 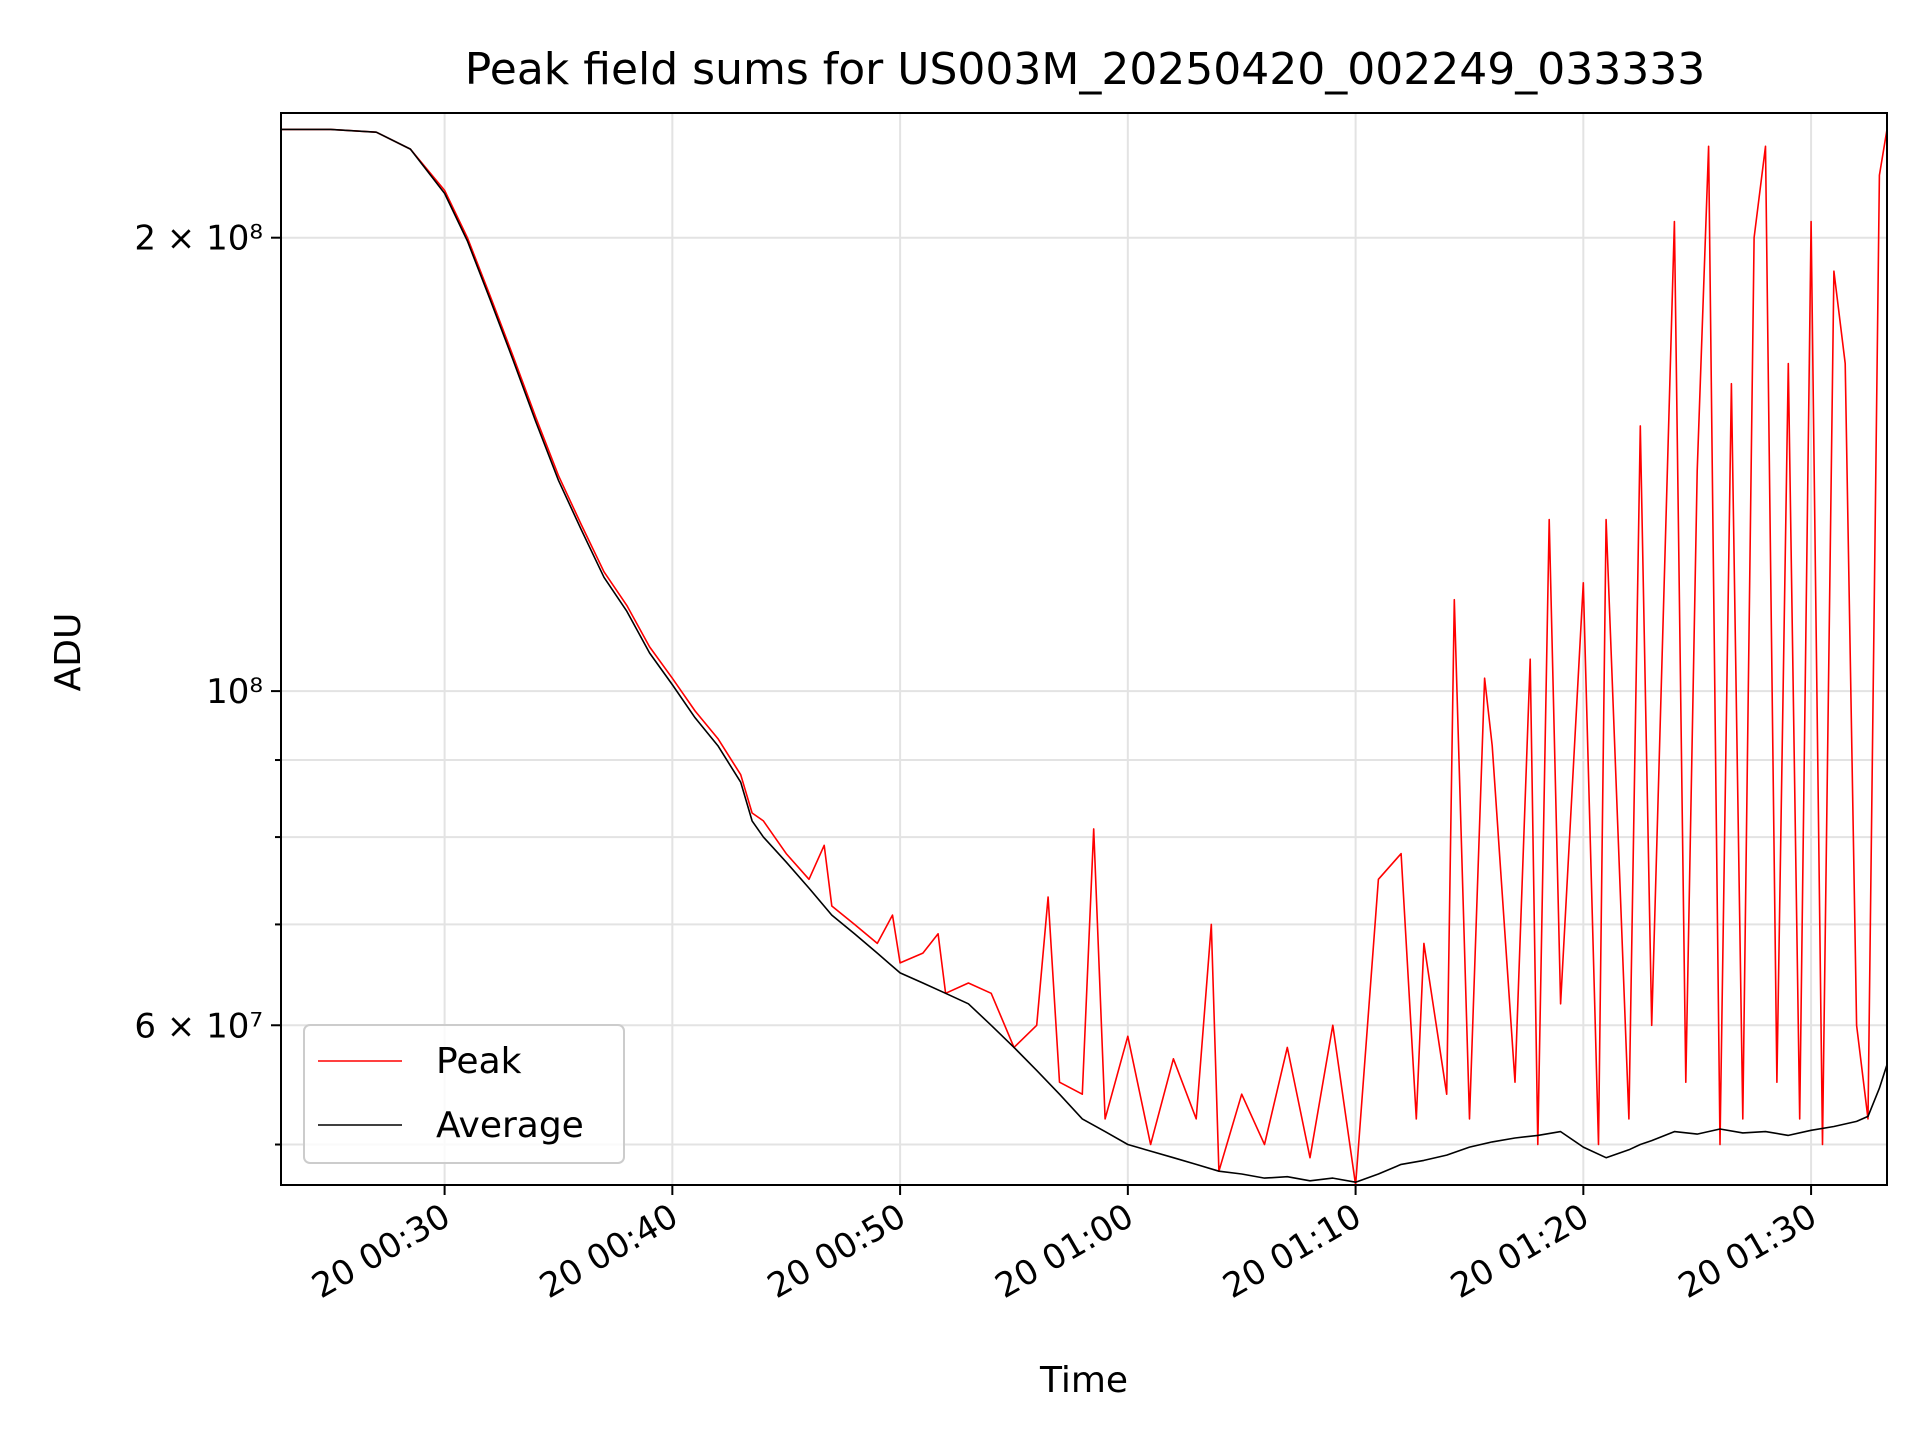 I want to click on legend-frame, so click(x=464, y=1094).